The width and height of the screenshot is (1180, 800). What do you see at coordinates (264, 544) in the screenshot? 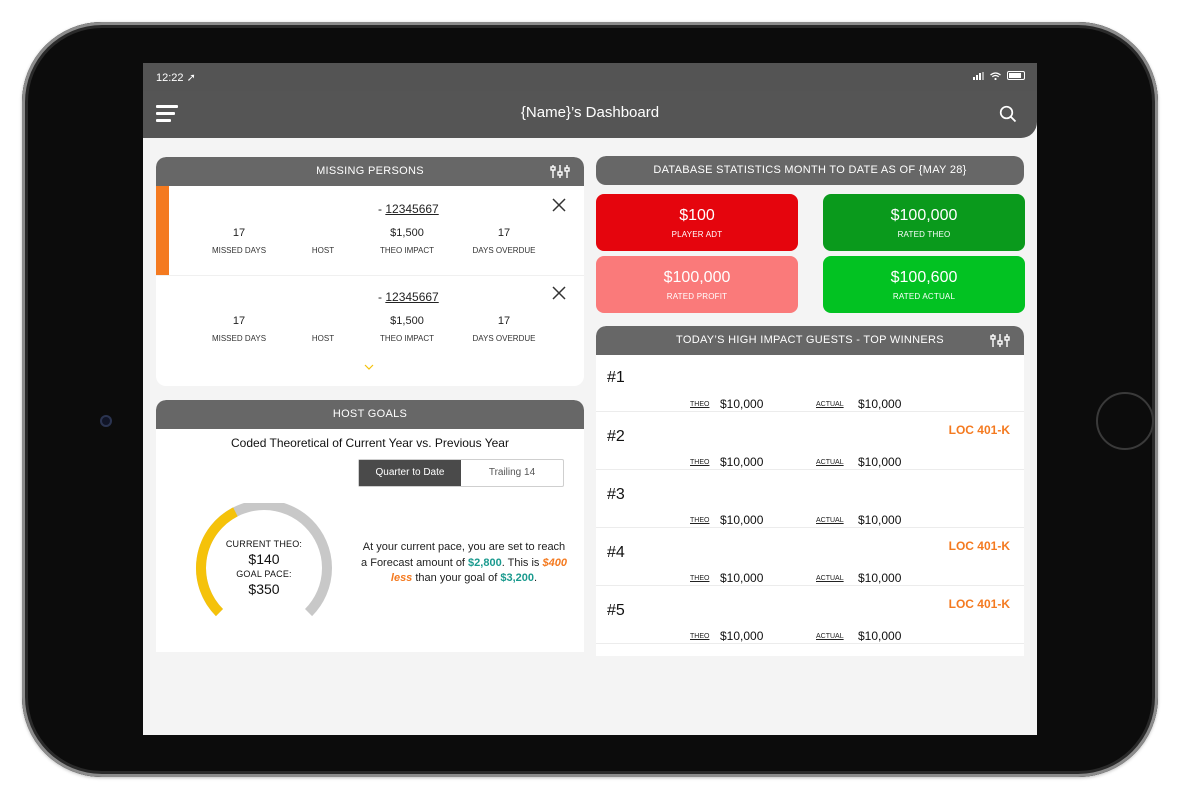
I see `current-theo-label: CURRENT THEO:` at bounding box center [264, 544].